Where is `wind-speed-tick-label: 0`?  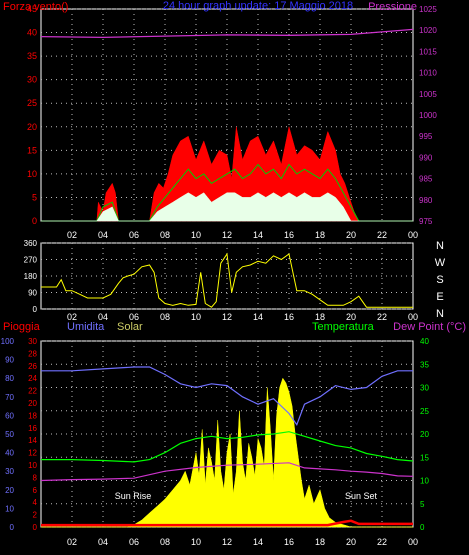 wind-speed-tick-label: 0 is located at coordinates (34, 221).